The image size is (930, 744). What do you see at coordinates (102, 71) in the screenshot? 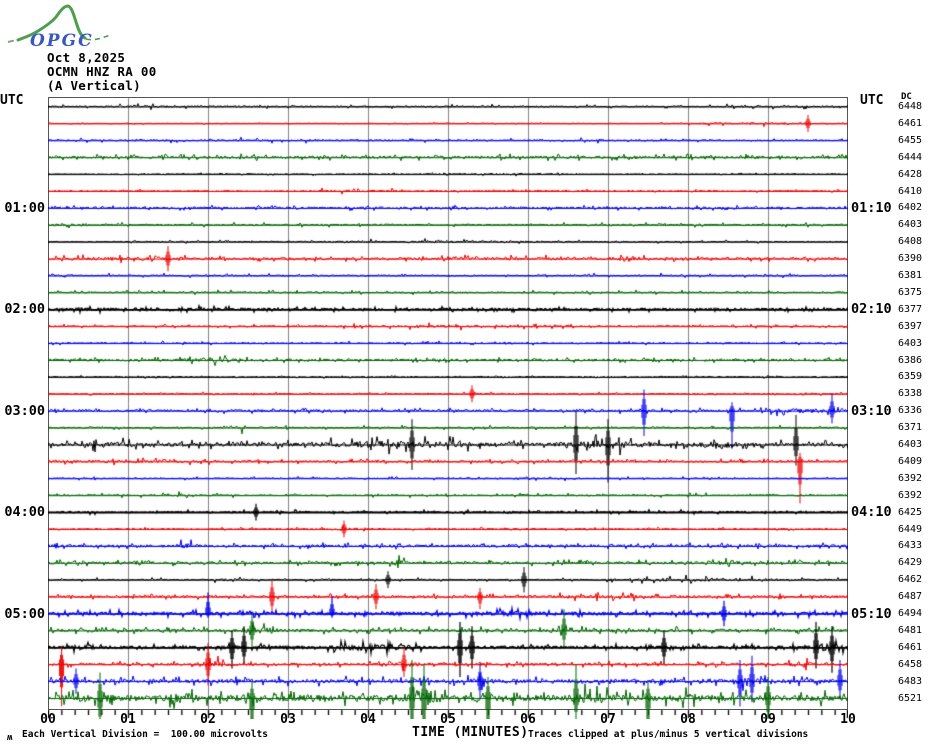
I see `header-station: OCMN HNZ RA 00` at bounding box center [102, 71].